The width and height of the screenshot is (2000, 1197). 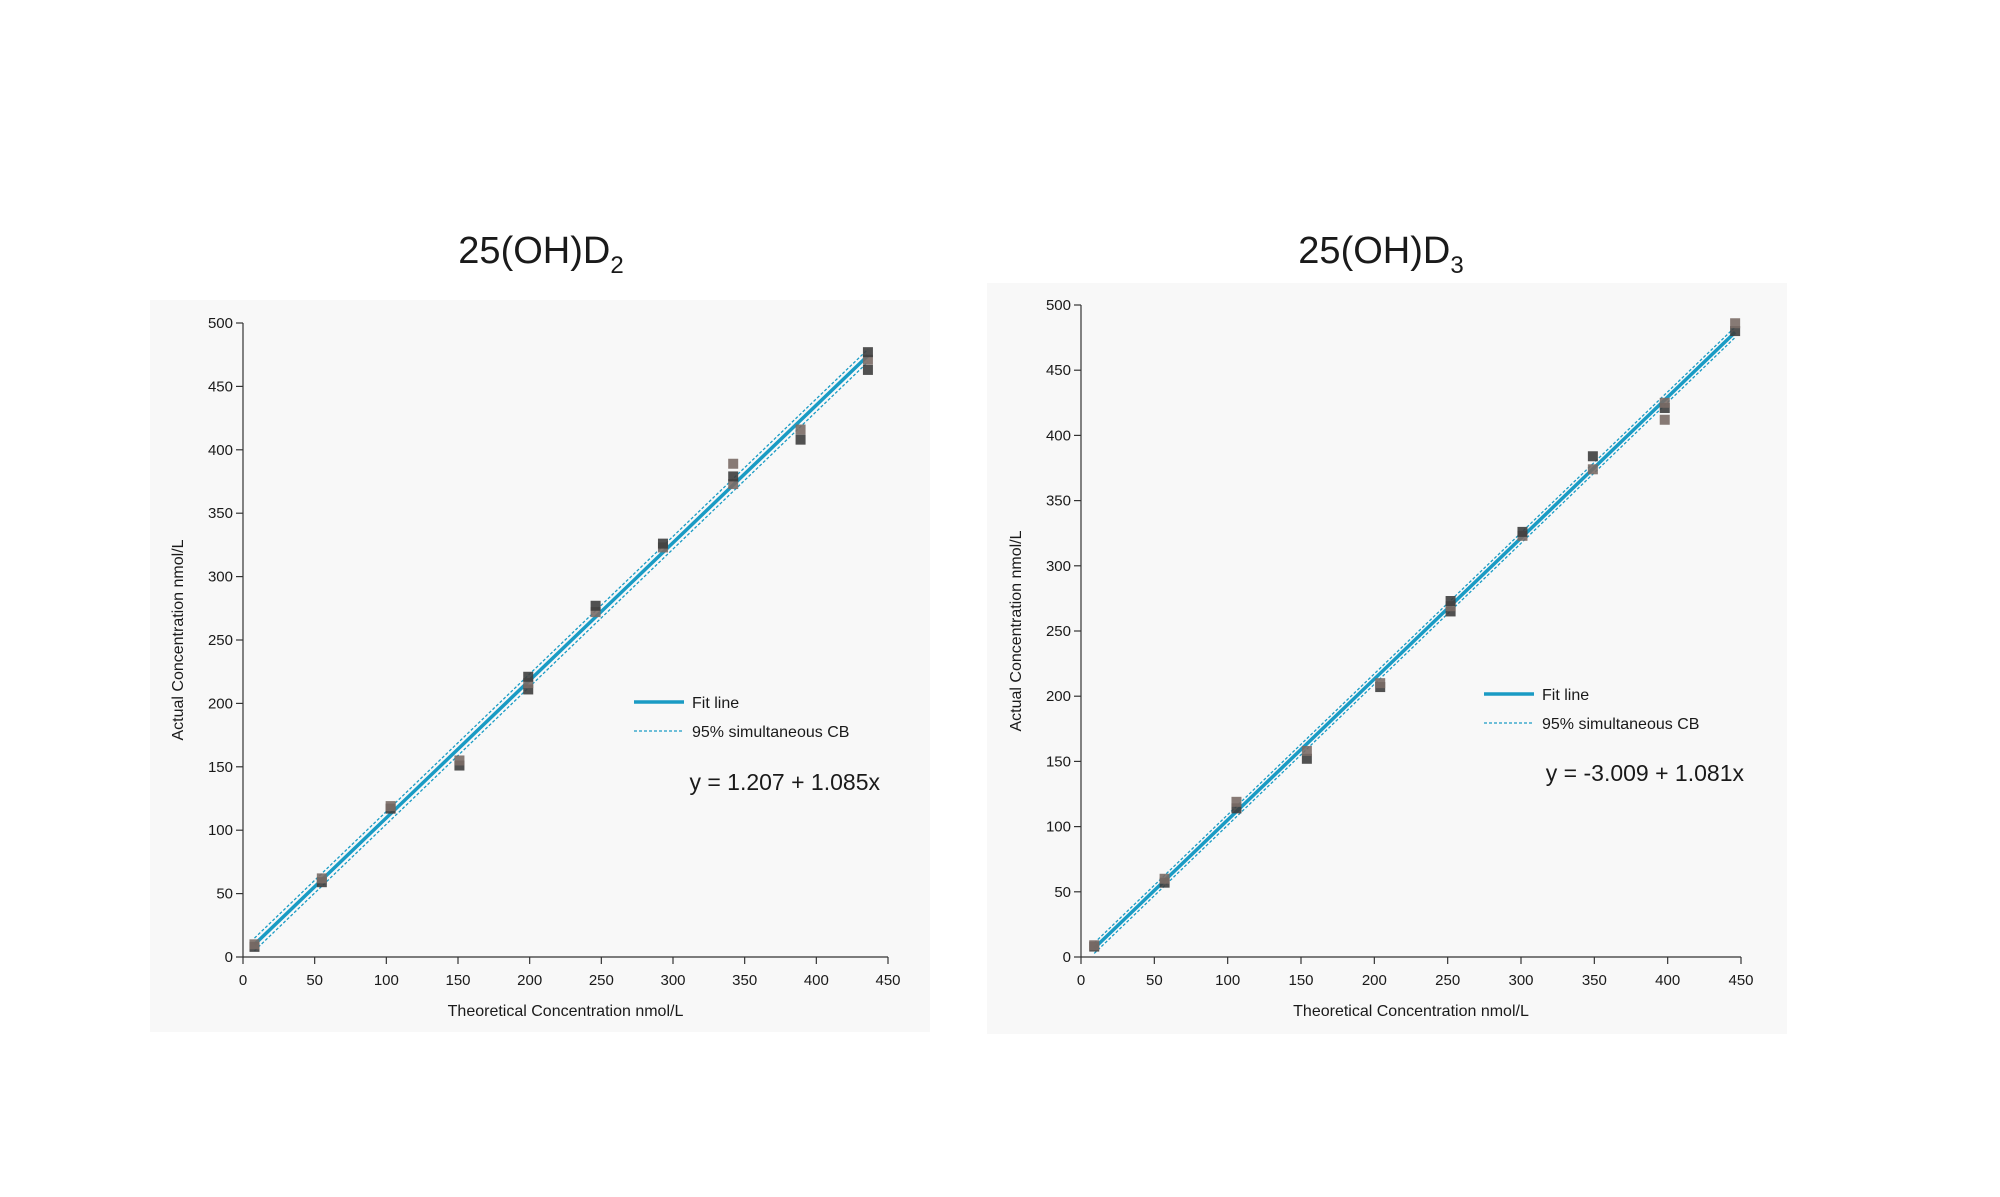 What do you see at coordinates (243, 980) in the screenshot?
I see `x-tick-label: 0` at bounding box center [243, 980].